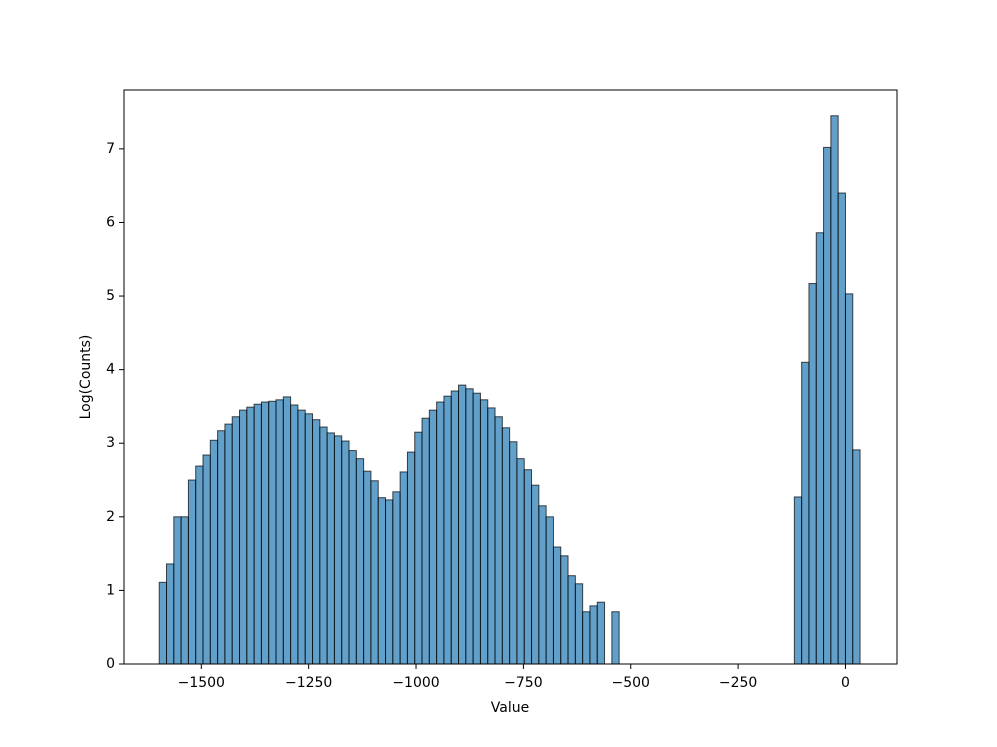 The height and width of the screenshot is (747, 997). I want to click on y-tick-label: 0, so click(110, 664).